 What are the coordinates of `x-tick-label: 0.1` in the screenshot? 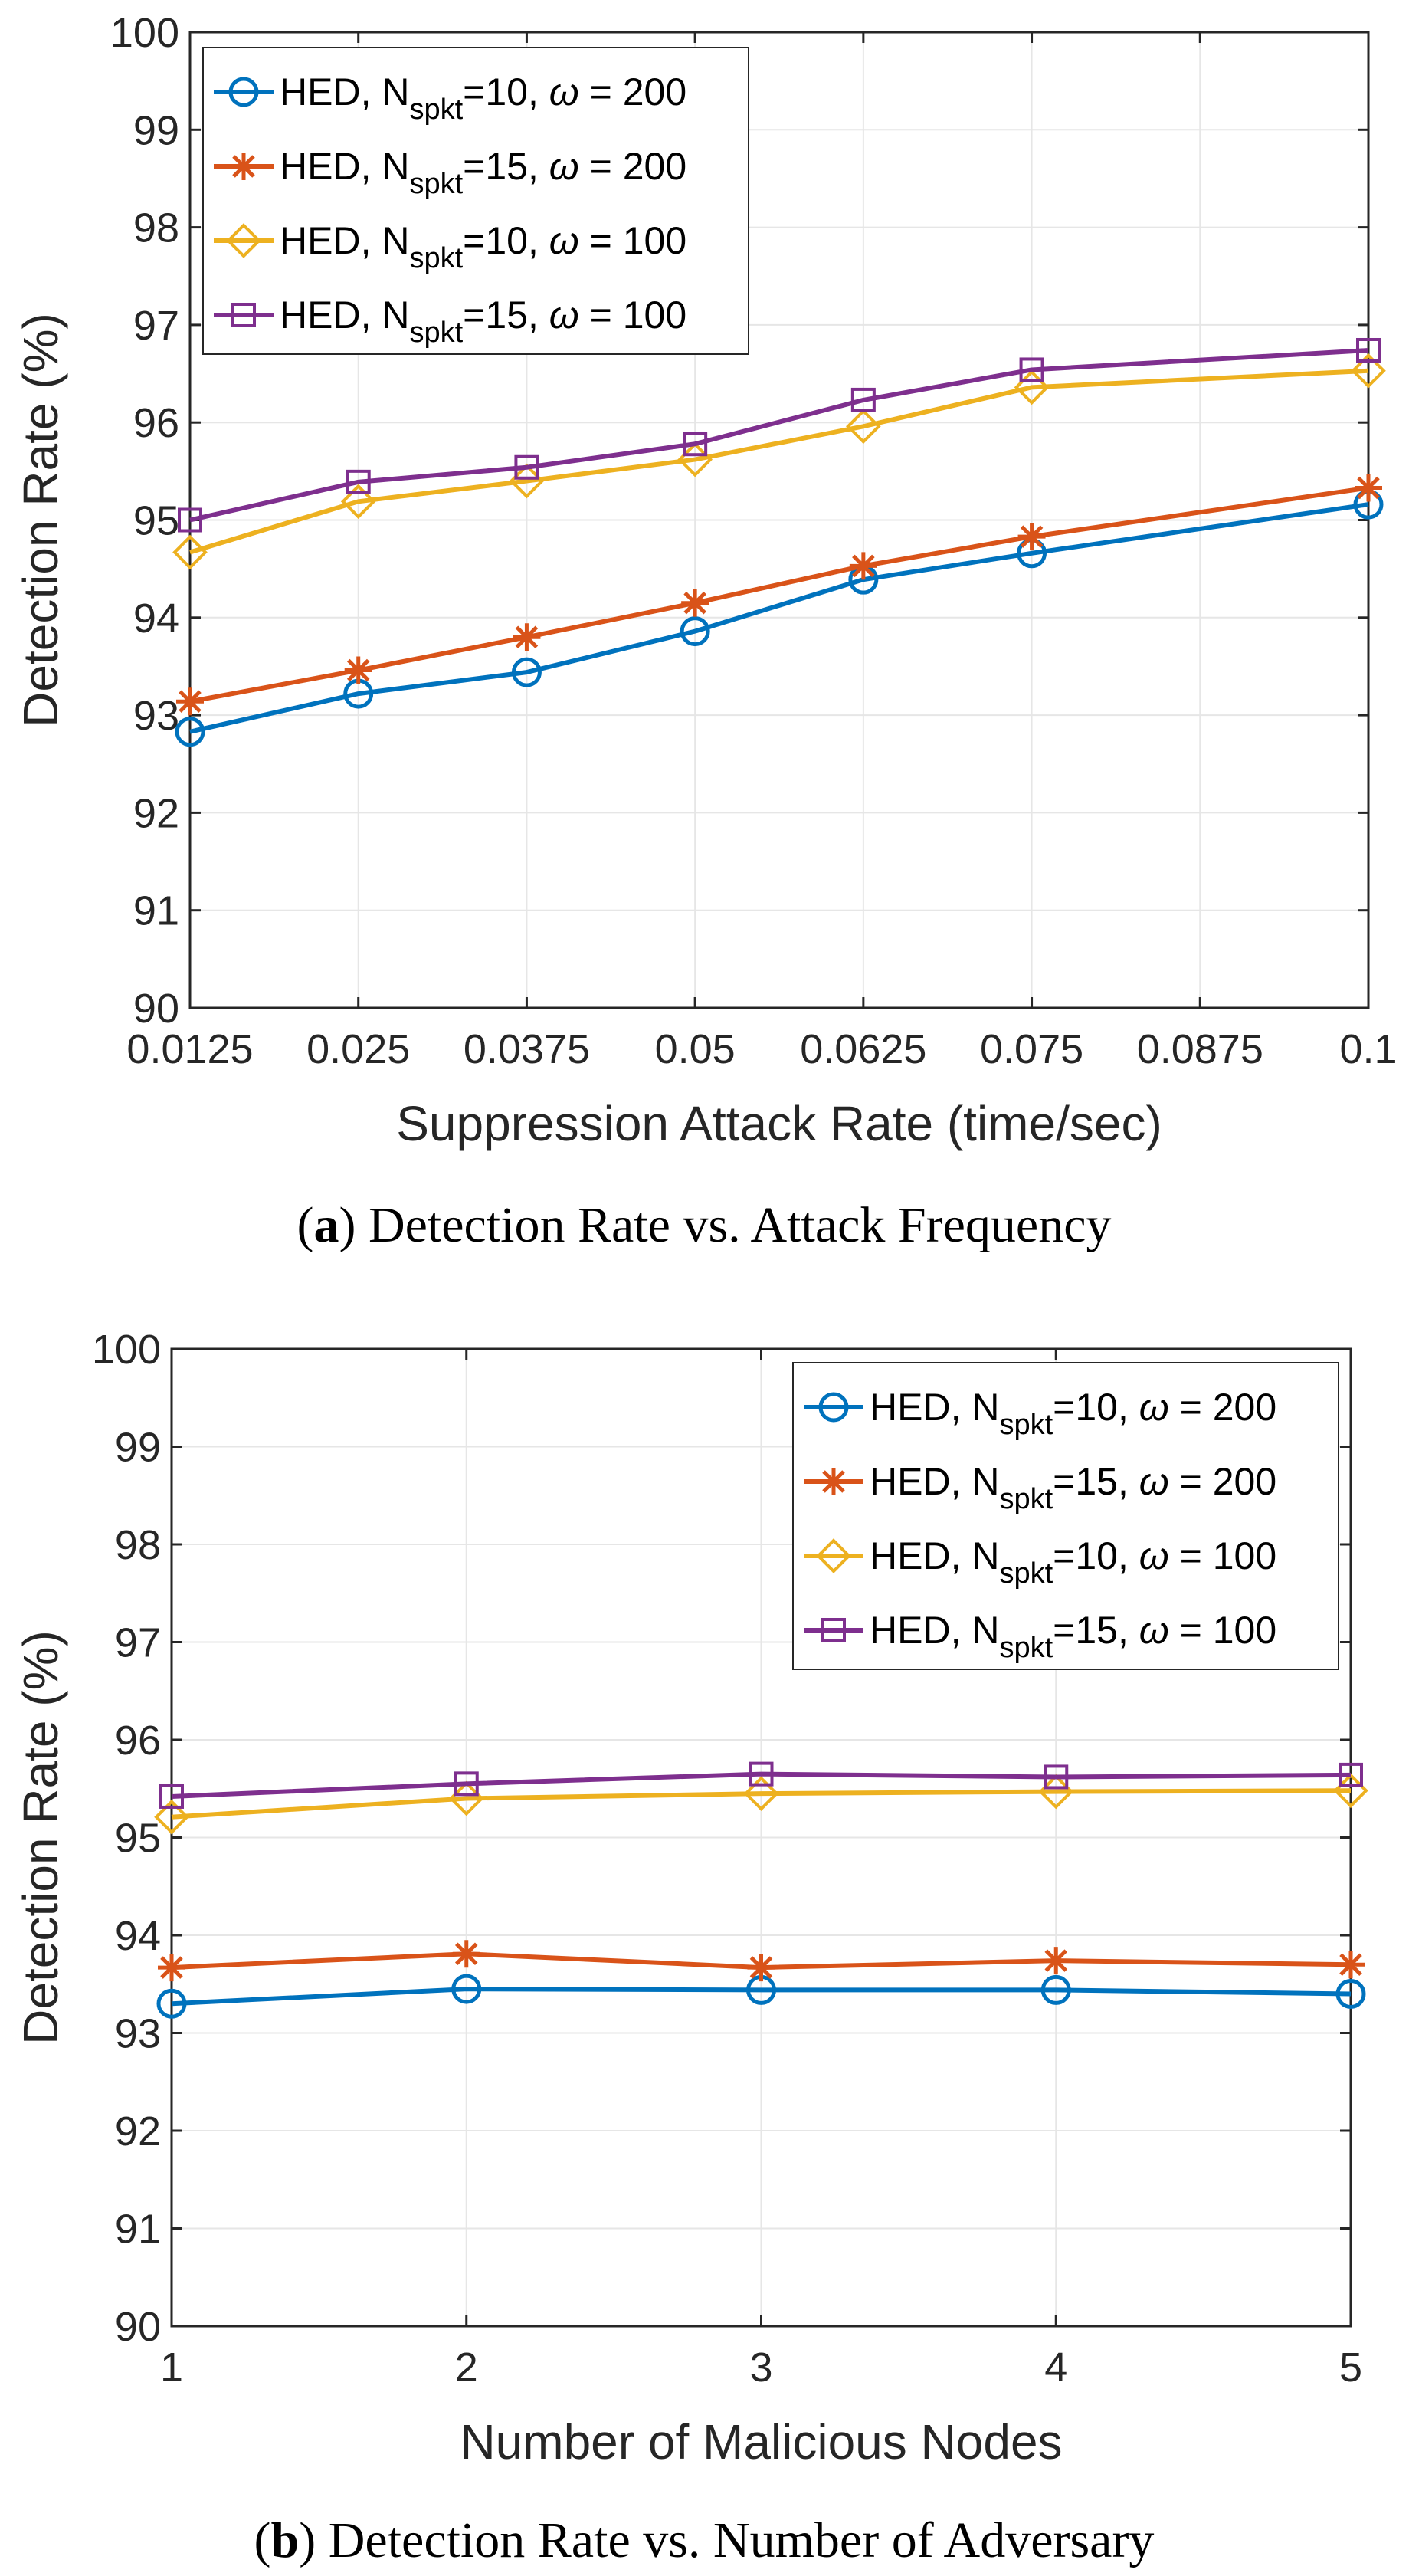 It's located at (1368, 1049).